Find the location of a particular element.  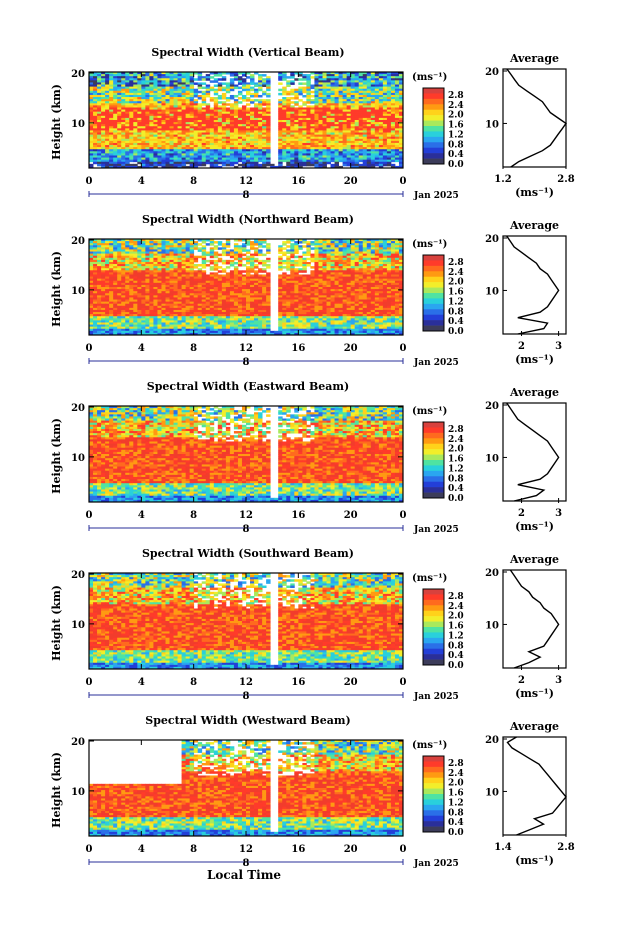

colorbar-tick-label: 1.6 is located at coordinates (456, 126).